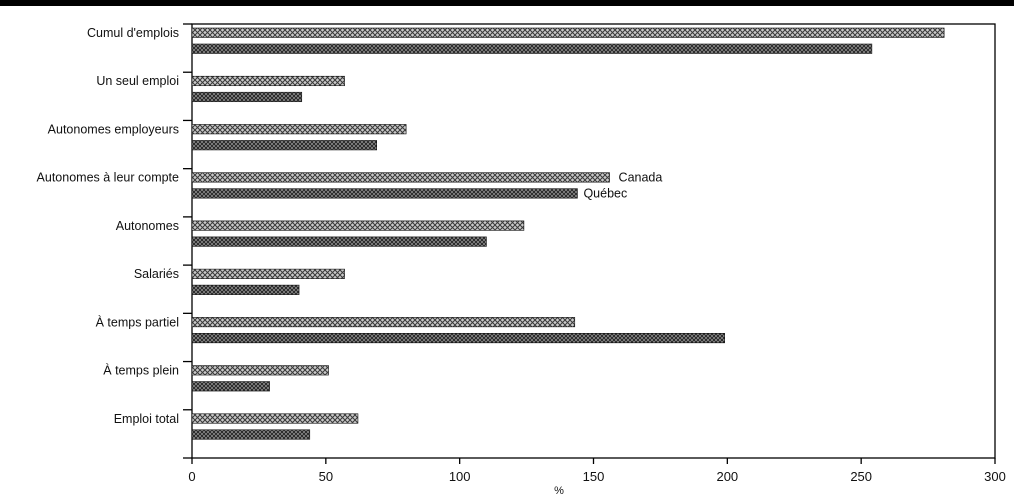  Describe the element at coordinates (113, 129) in the screenshot. I see `category-label: Autonomes employeurs` at that location.